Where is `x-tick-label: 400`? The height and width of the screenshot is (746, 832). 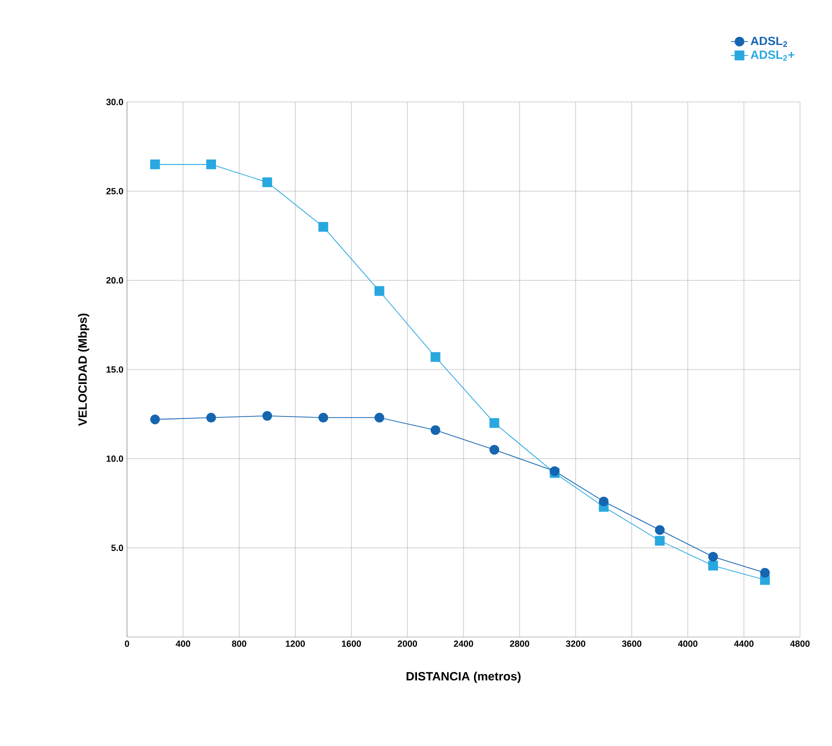
x-tick-label: 400 is located at coordinates (183, 643).